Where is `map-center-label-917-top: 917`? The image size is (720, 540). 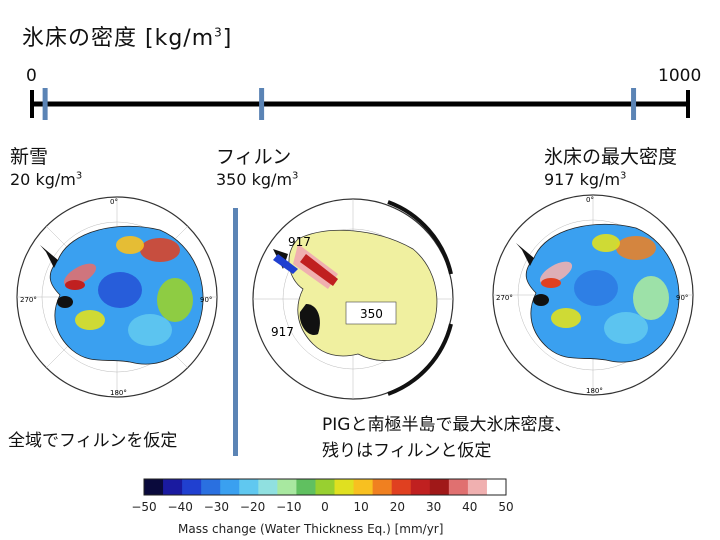
map-center-label-917-top: 917 is located at coordinates (299, 242).